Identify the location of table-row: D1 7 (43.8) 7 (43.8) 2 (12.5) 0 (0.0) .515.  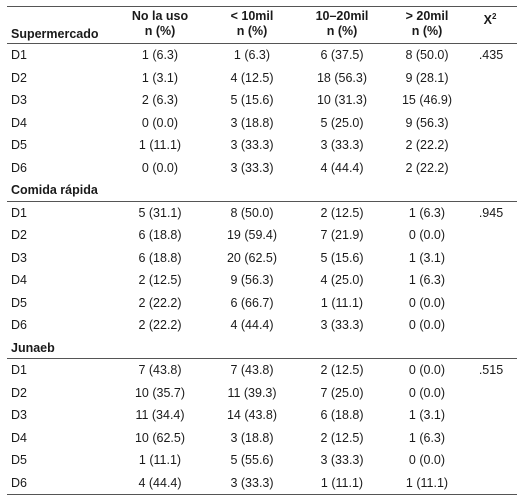
(262, 370).